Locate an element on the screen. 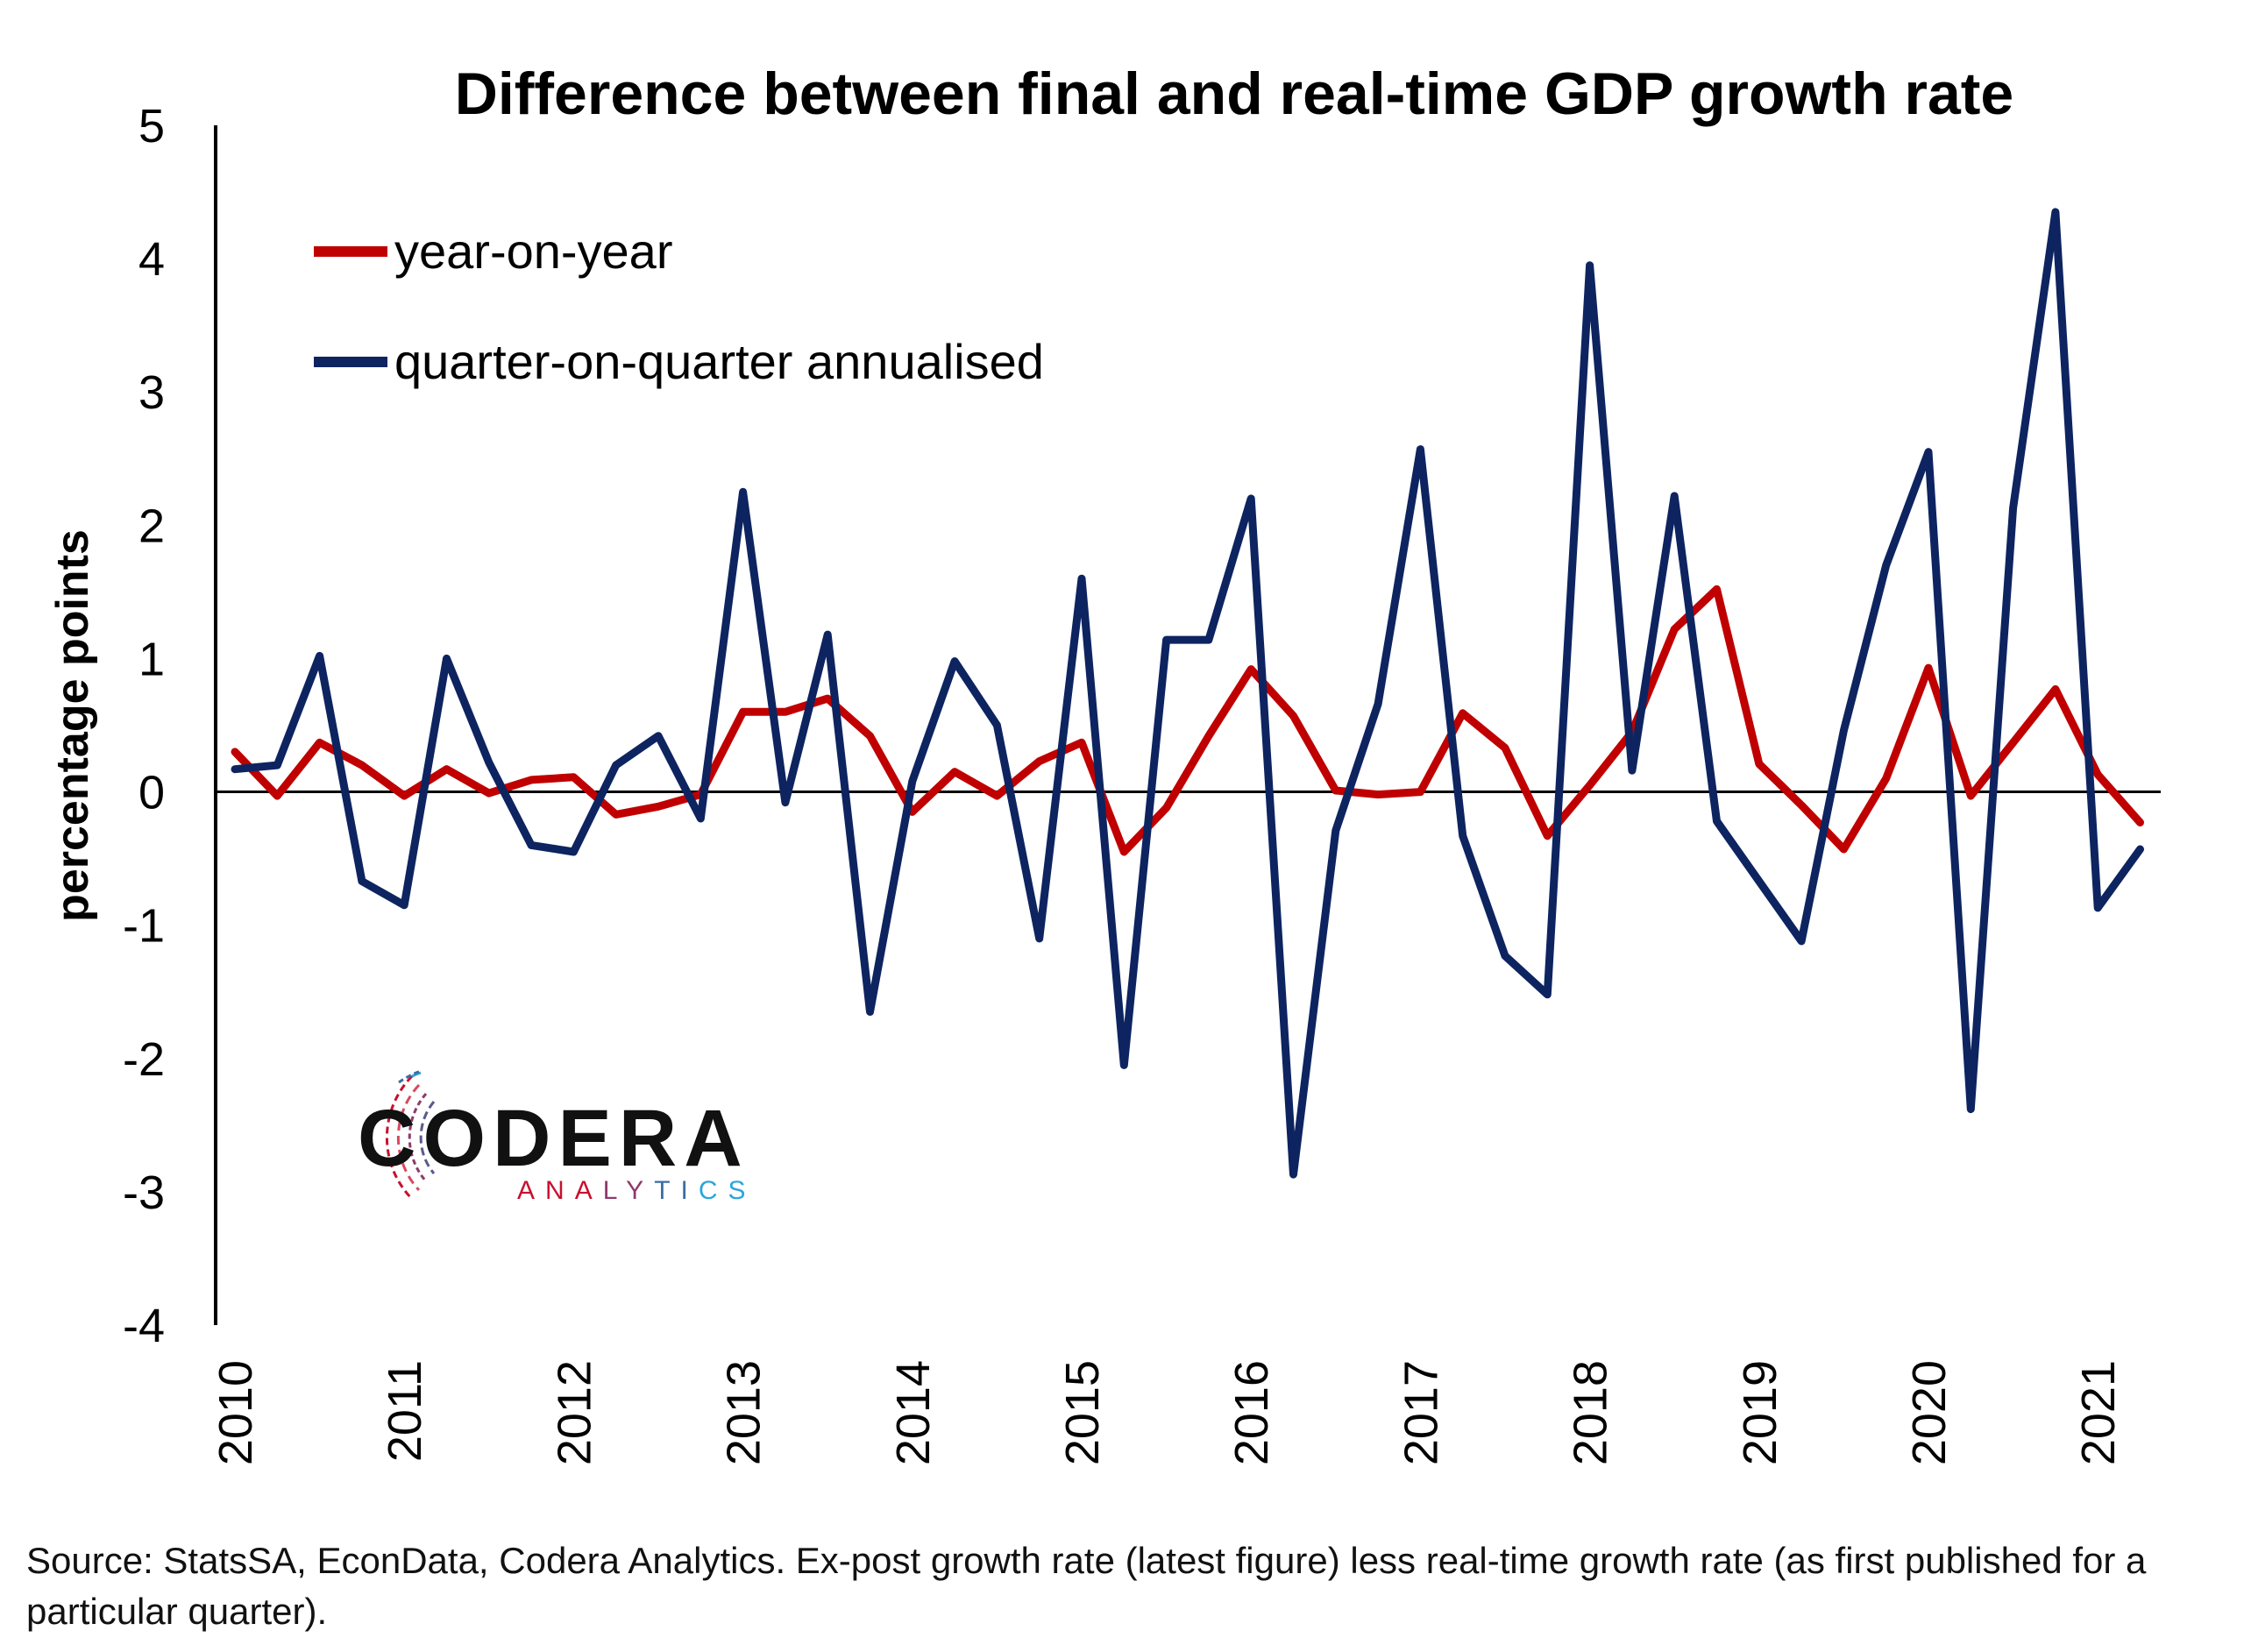  x-tick-label: 2016 is located at coordinates (1251, 1412).